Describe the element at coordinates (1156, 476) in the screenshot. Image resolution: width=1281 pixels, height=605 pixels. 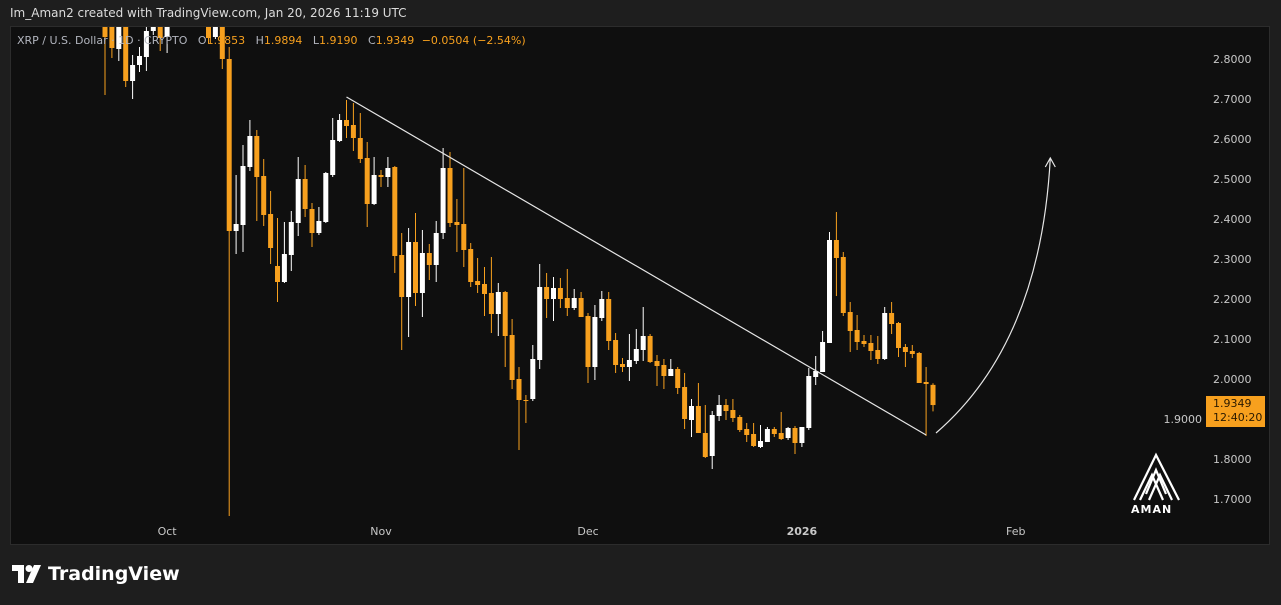
I see `aman-logo-icon` at that location.